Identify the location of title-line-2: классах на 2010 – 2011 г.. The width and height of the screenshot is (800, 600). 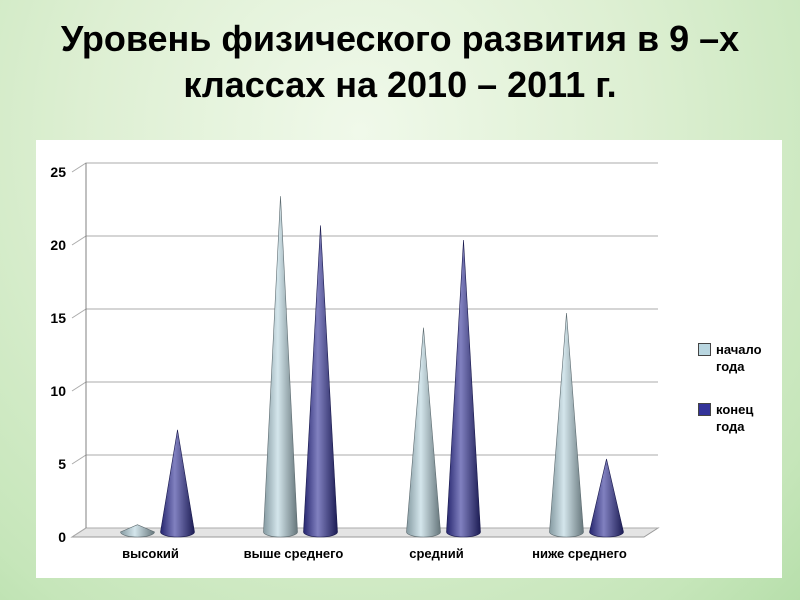
(400, 85).